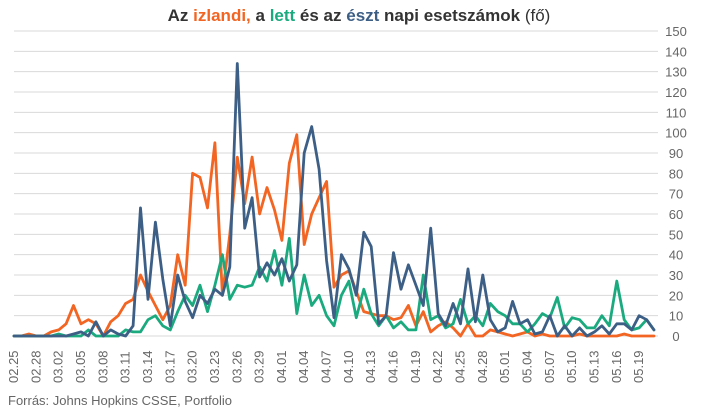 The height and width of the screenshot is (414, 718). I want to click on x-tick-label: 05.13, so click(593, 366).